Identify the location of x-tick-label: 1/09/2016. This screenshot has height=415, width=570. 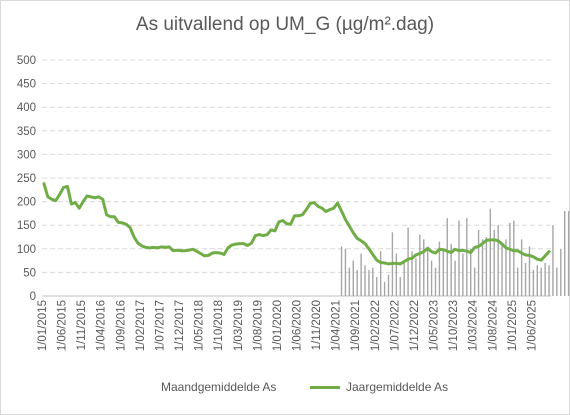
(121, 325).